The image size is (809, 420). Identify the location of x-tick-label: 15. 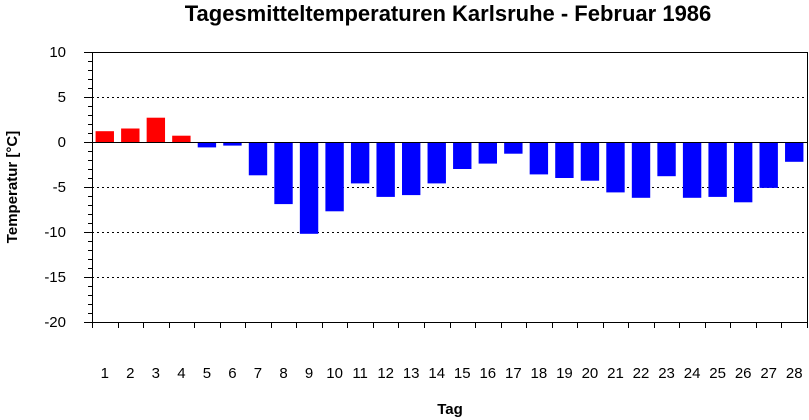
(462, 373).